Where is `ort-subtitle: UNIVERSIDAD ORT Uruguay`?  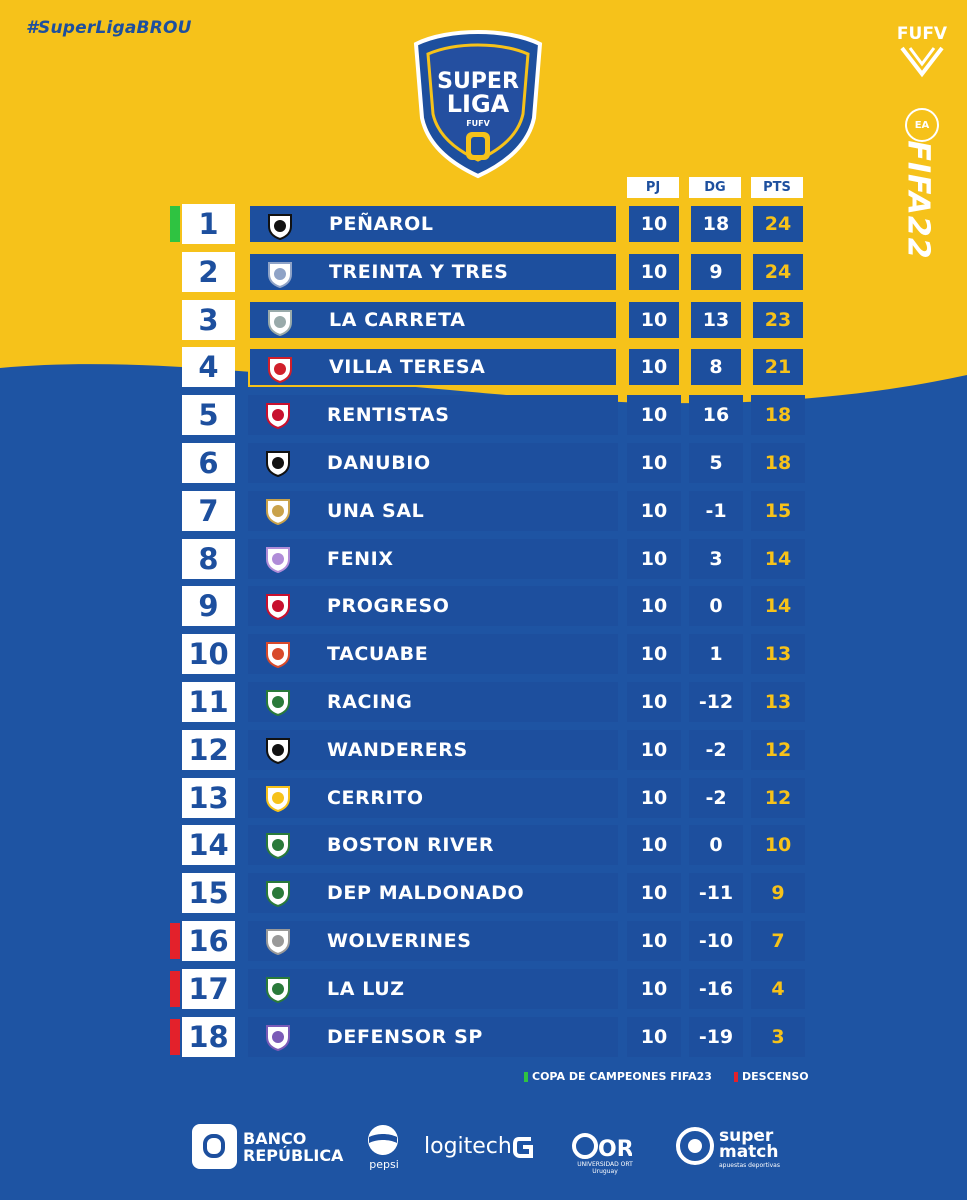 ort-subtitle: UNIVERSIDAD ORT Uruguay is located at coordinates (605, 1168).